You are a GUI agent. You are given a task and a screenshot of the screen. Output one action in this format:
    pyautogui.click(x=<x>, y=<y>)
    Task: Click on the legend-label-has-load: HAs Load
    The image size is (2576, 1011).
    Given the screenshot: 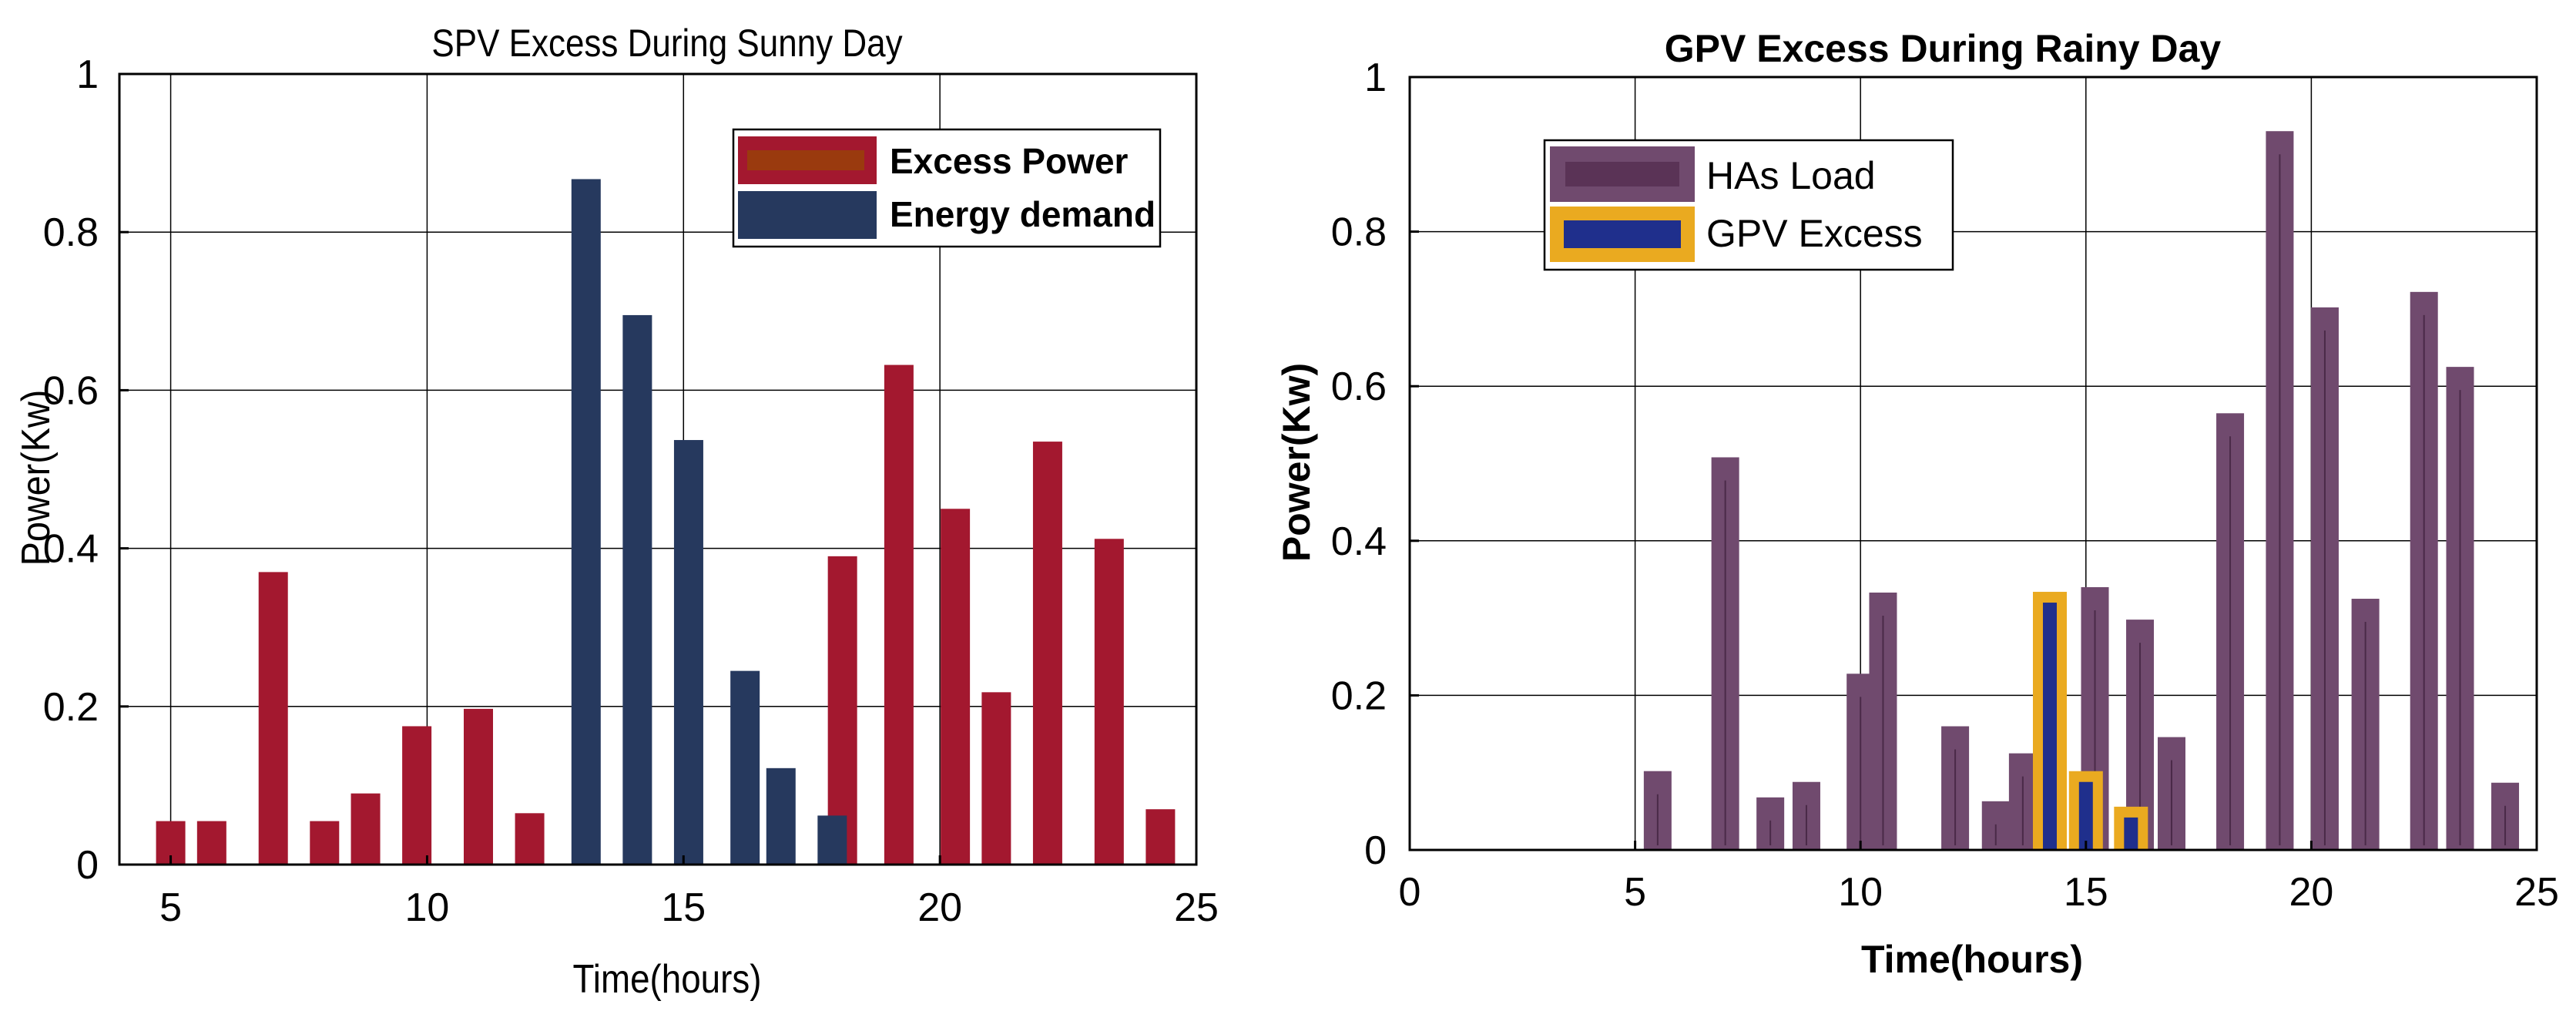 What is the action you would take?
    pyautogui.click(x=1791, y=175)
    